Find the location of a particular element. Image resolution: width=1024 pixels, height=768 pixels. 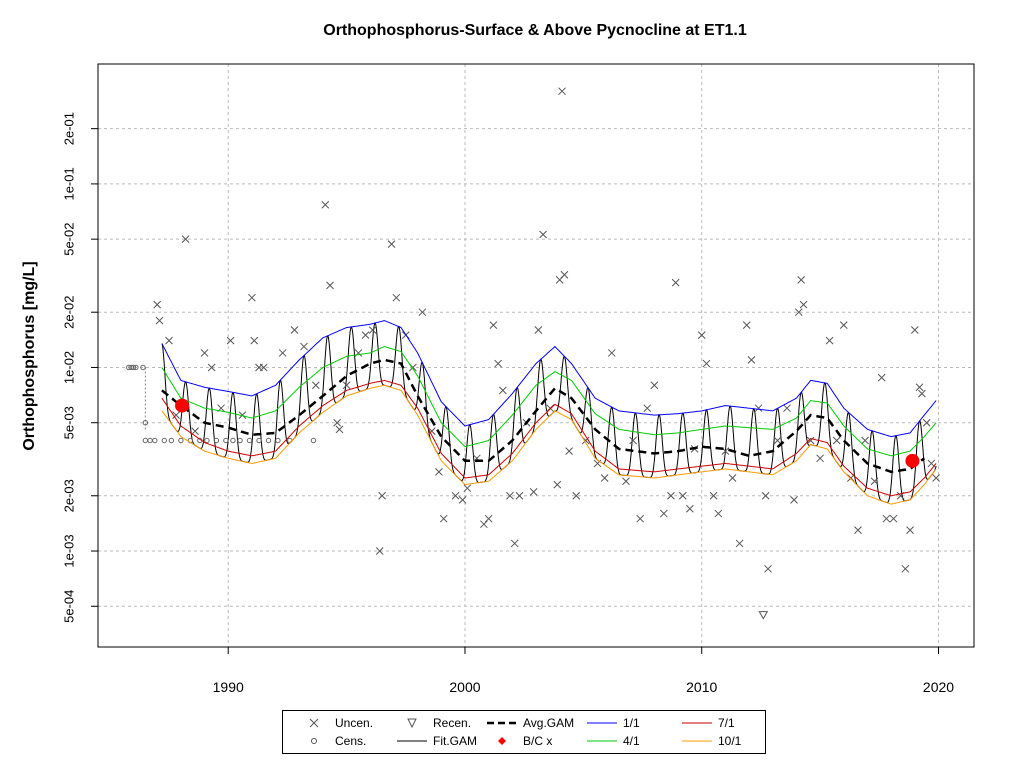

y-axis-label: Orthophosphorus [mg/L] is located at coordinates (29, 356).